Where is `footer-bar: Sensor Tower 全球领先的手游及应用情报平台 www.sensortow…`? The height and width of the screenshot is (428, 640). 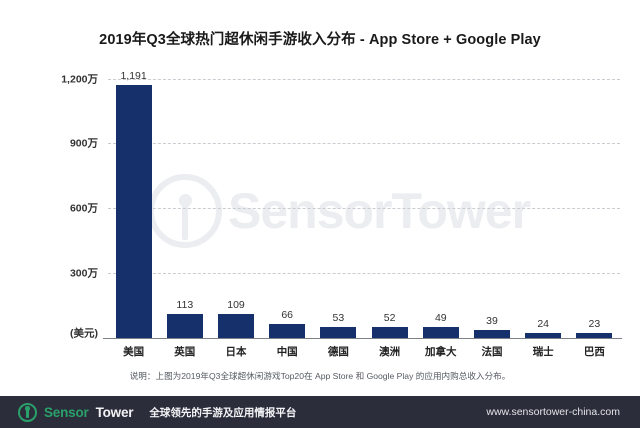
footer-bar: Sensor Tower 全球领先的手游及应用情报平台 www.sensortow… is located at coordinates (320, 412).